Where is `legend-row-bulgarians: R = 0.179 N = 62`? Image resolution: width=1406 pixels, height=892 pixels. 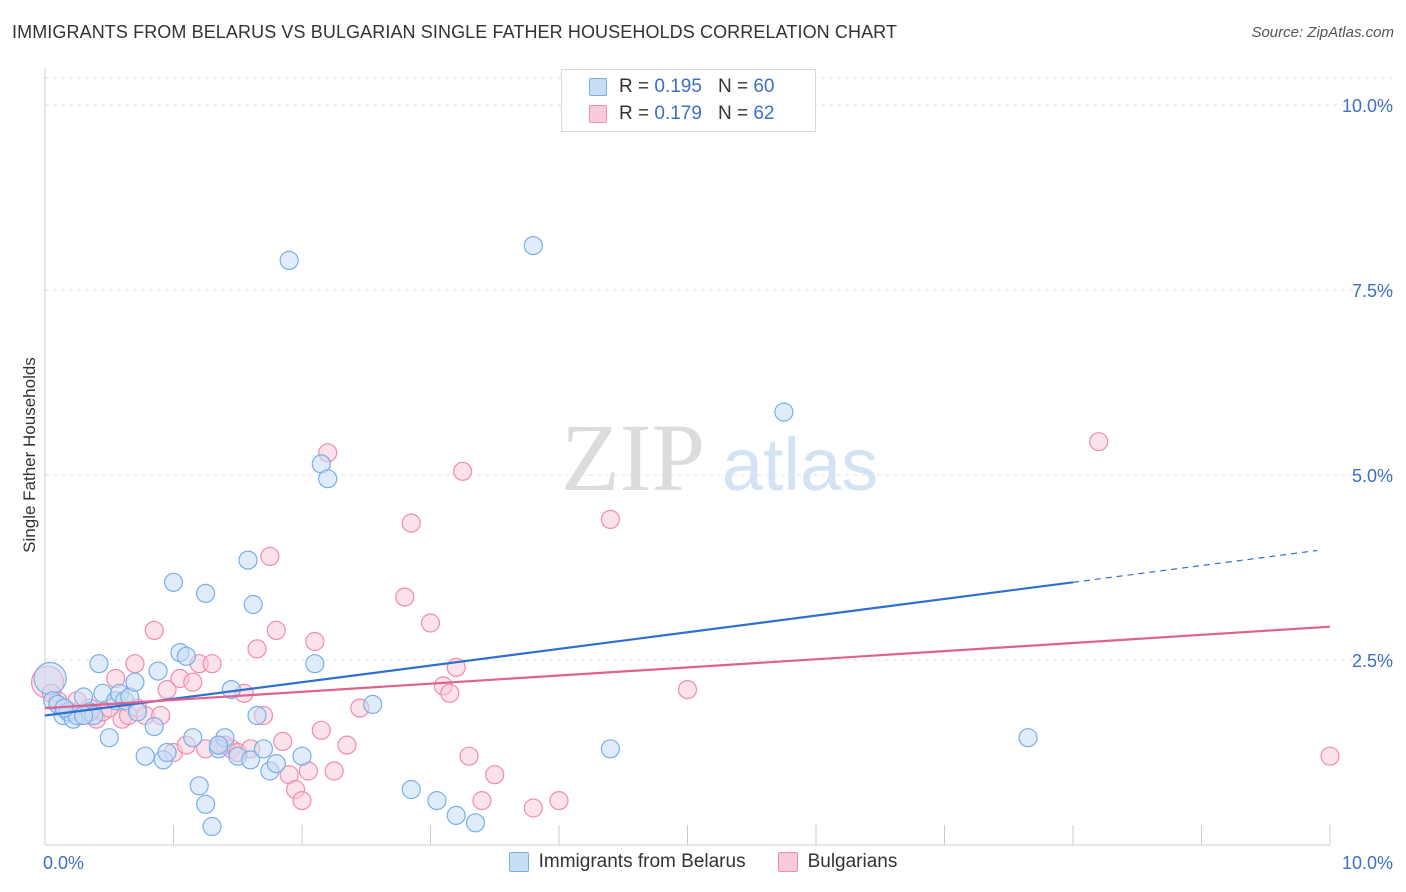 legend-row-bulgarians: R = 0.179 N = 62 is located at coordinates (681, 114).